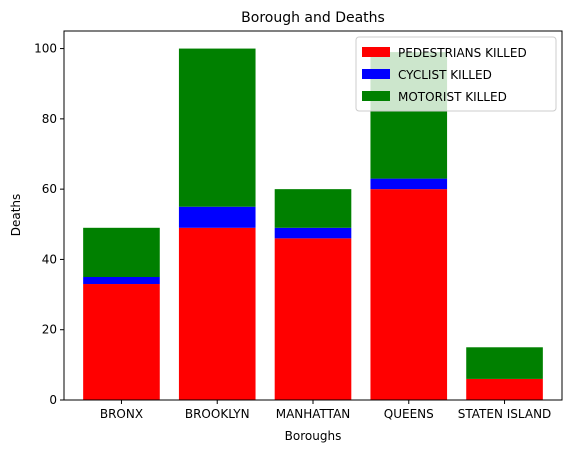  Describe the element at coordinates (121, 414) in the screenshot. I see `x-tick-label: BRONX` at that location.